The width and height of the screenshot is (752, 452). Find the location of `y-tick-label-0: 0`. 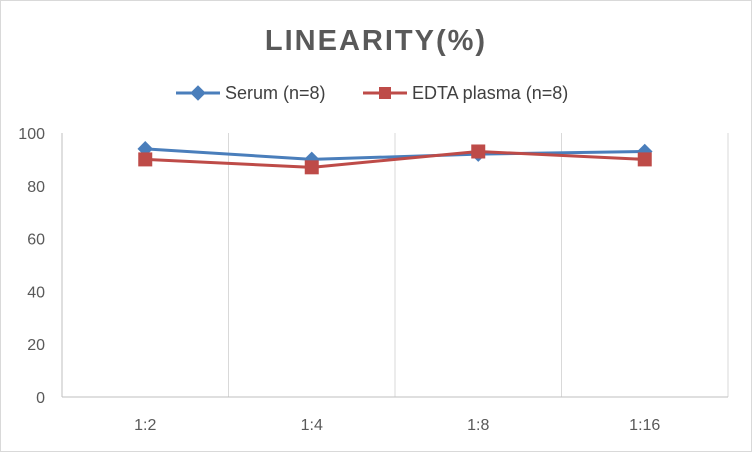

y-tick-label-0: 0 is located at coordinates (40, 398).